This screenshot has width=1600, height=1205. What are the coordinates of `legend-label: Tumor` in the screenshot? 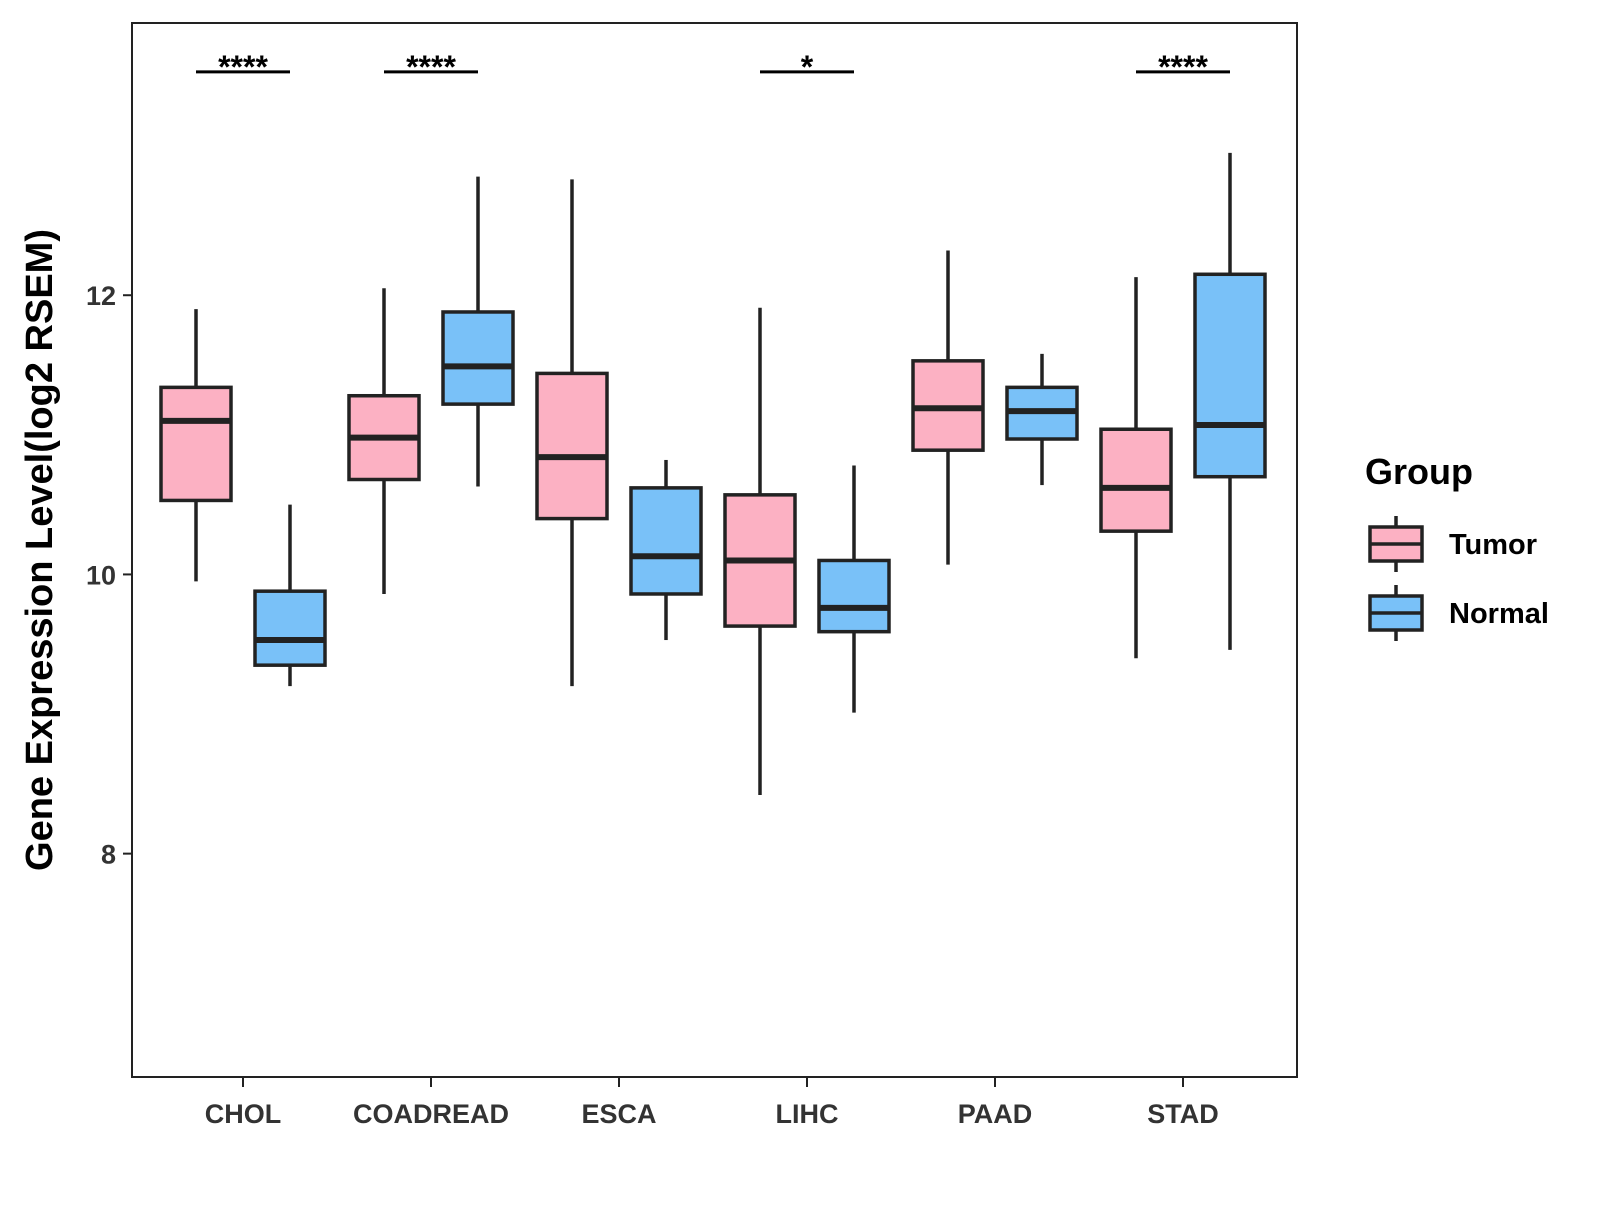 It's located at (1493, 545).